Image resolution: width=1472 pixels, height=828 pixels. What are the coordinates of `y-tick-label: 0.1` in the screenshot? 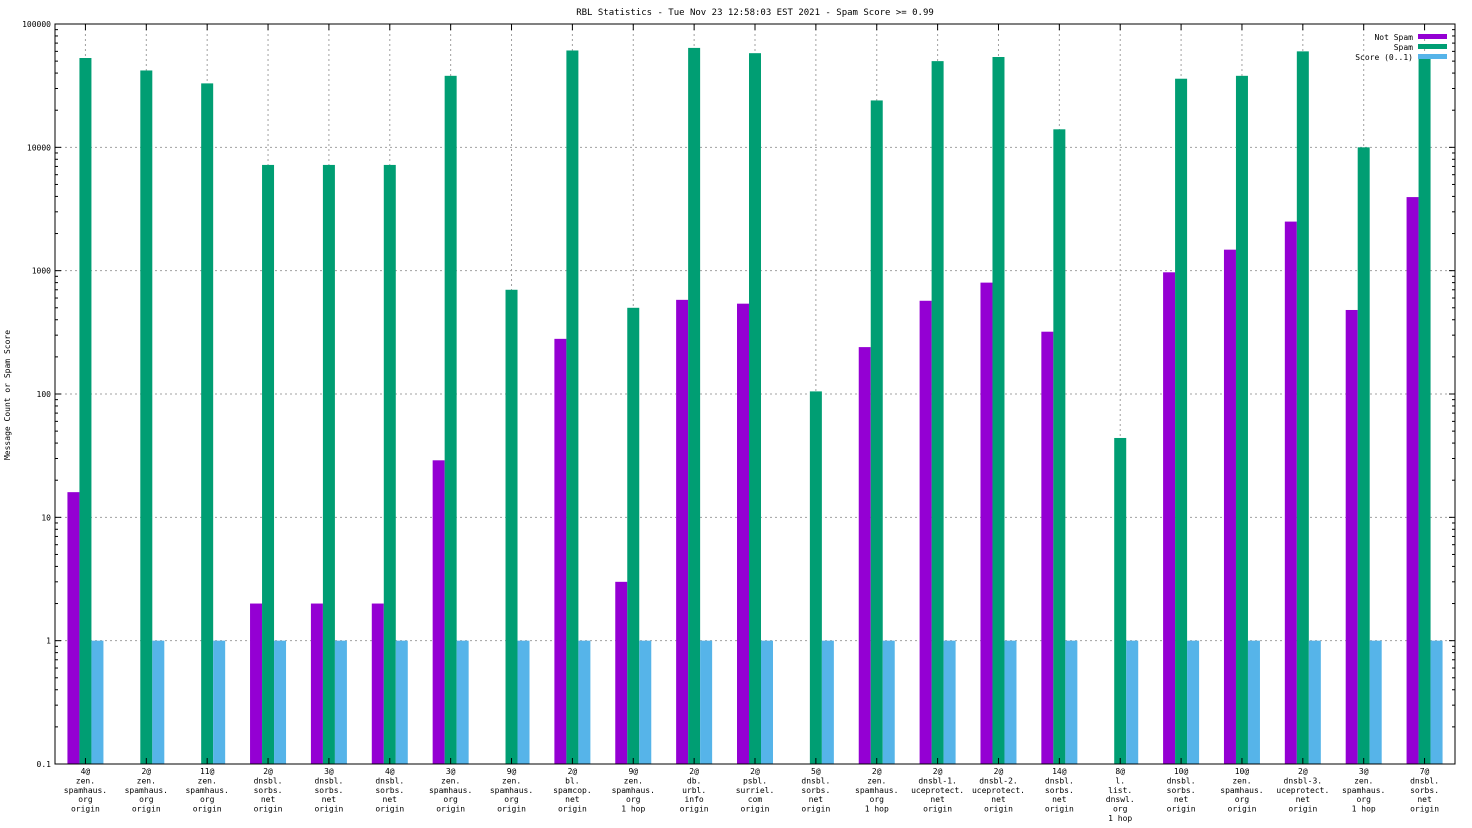 It's located at (44, 764).